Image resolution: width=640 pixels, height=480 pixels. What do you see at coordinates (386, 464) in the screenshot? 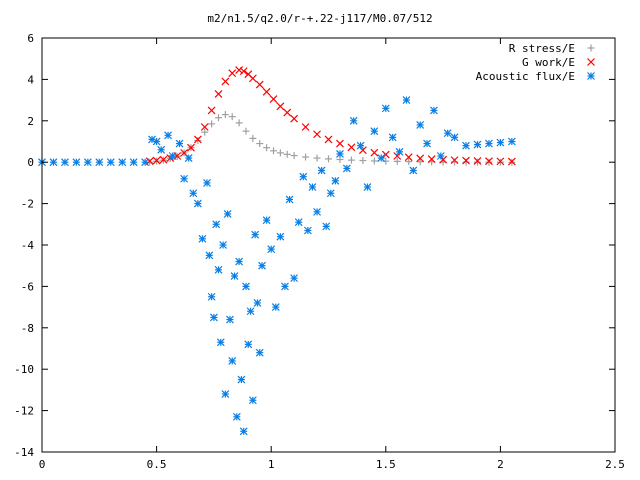
I see `x-tick-label: 1.5` at bounding box center [386, 464].